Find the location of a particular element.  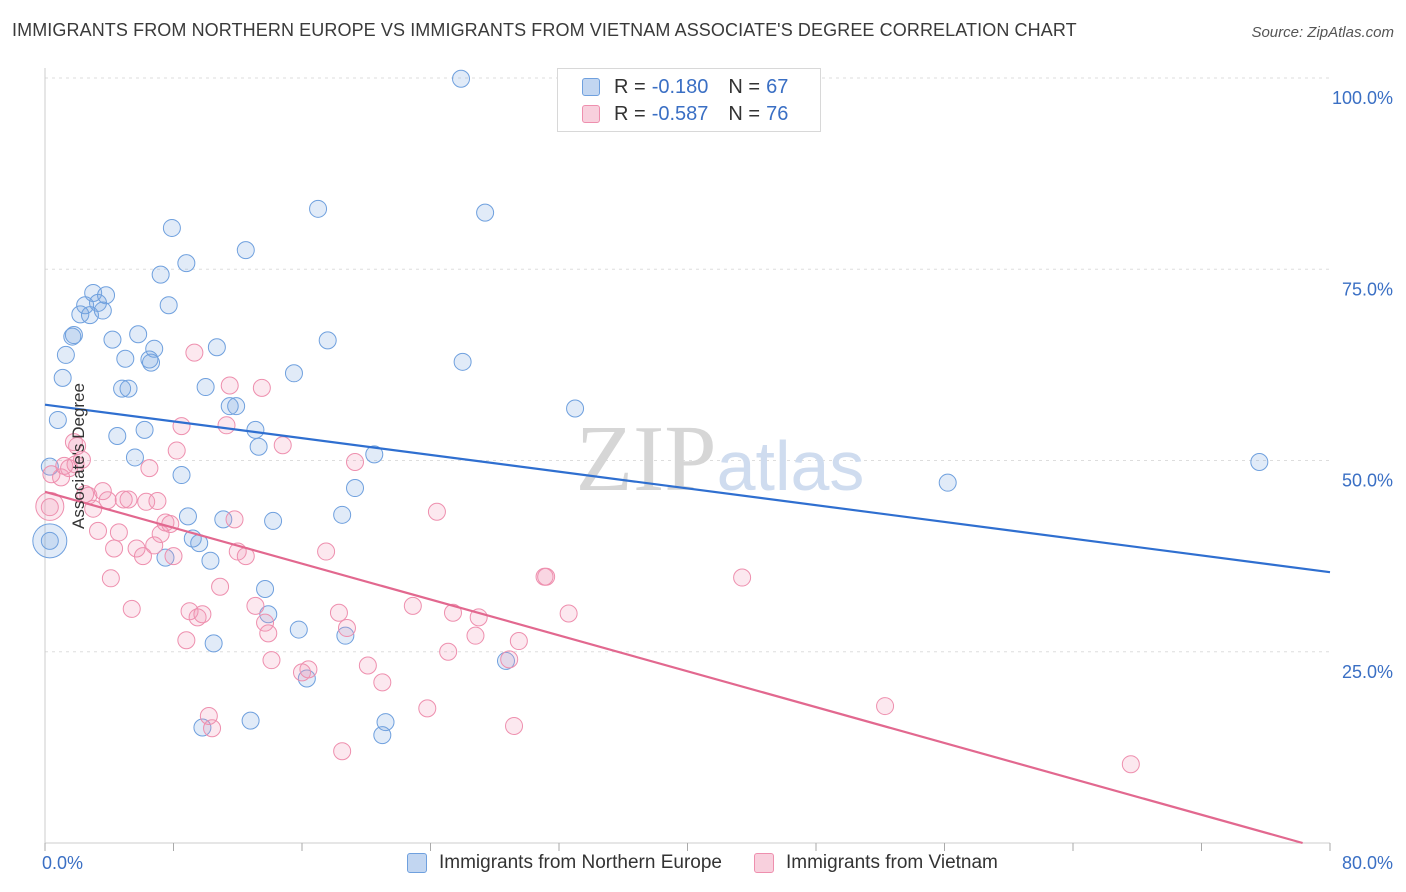

watermark: ZIPatlas is located at coordinates (720, 459).